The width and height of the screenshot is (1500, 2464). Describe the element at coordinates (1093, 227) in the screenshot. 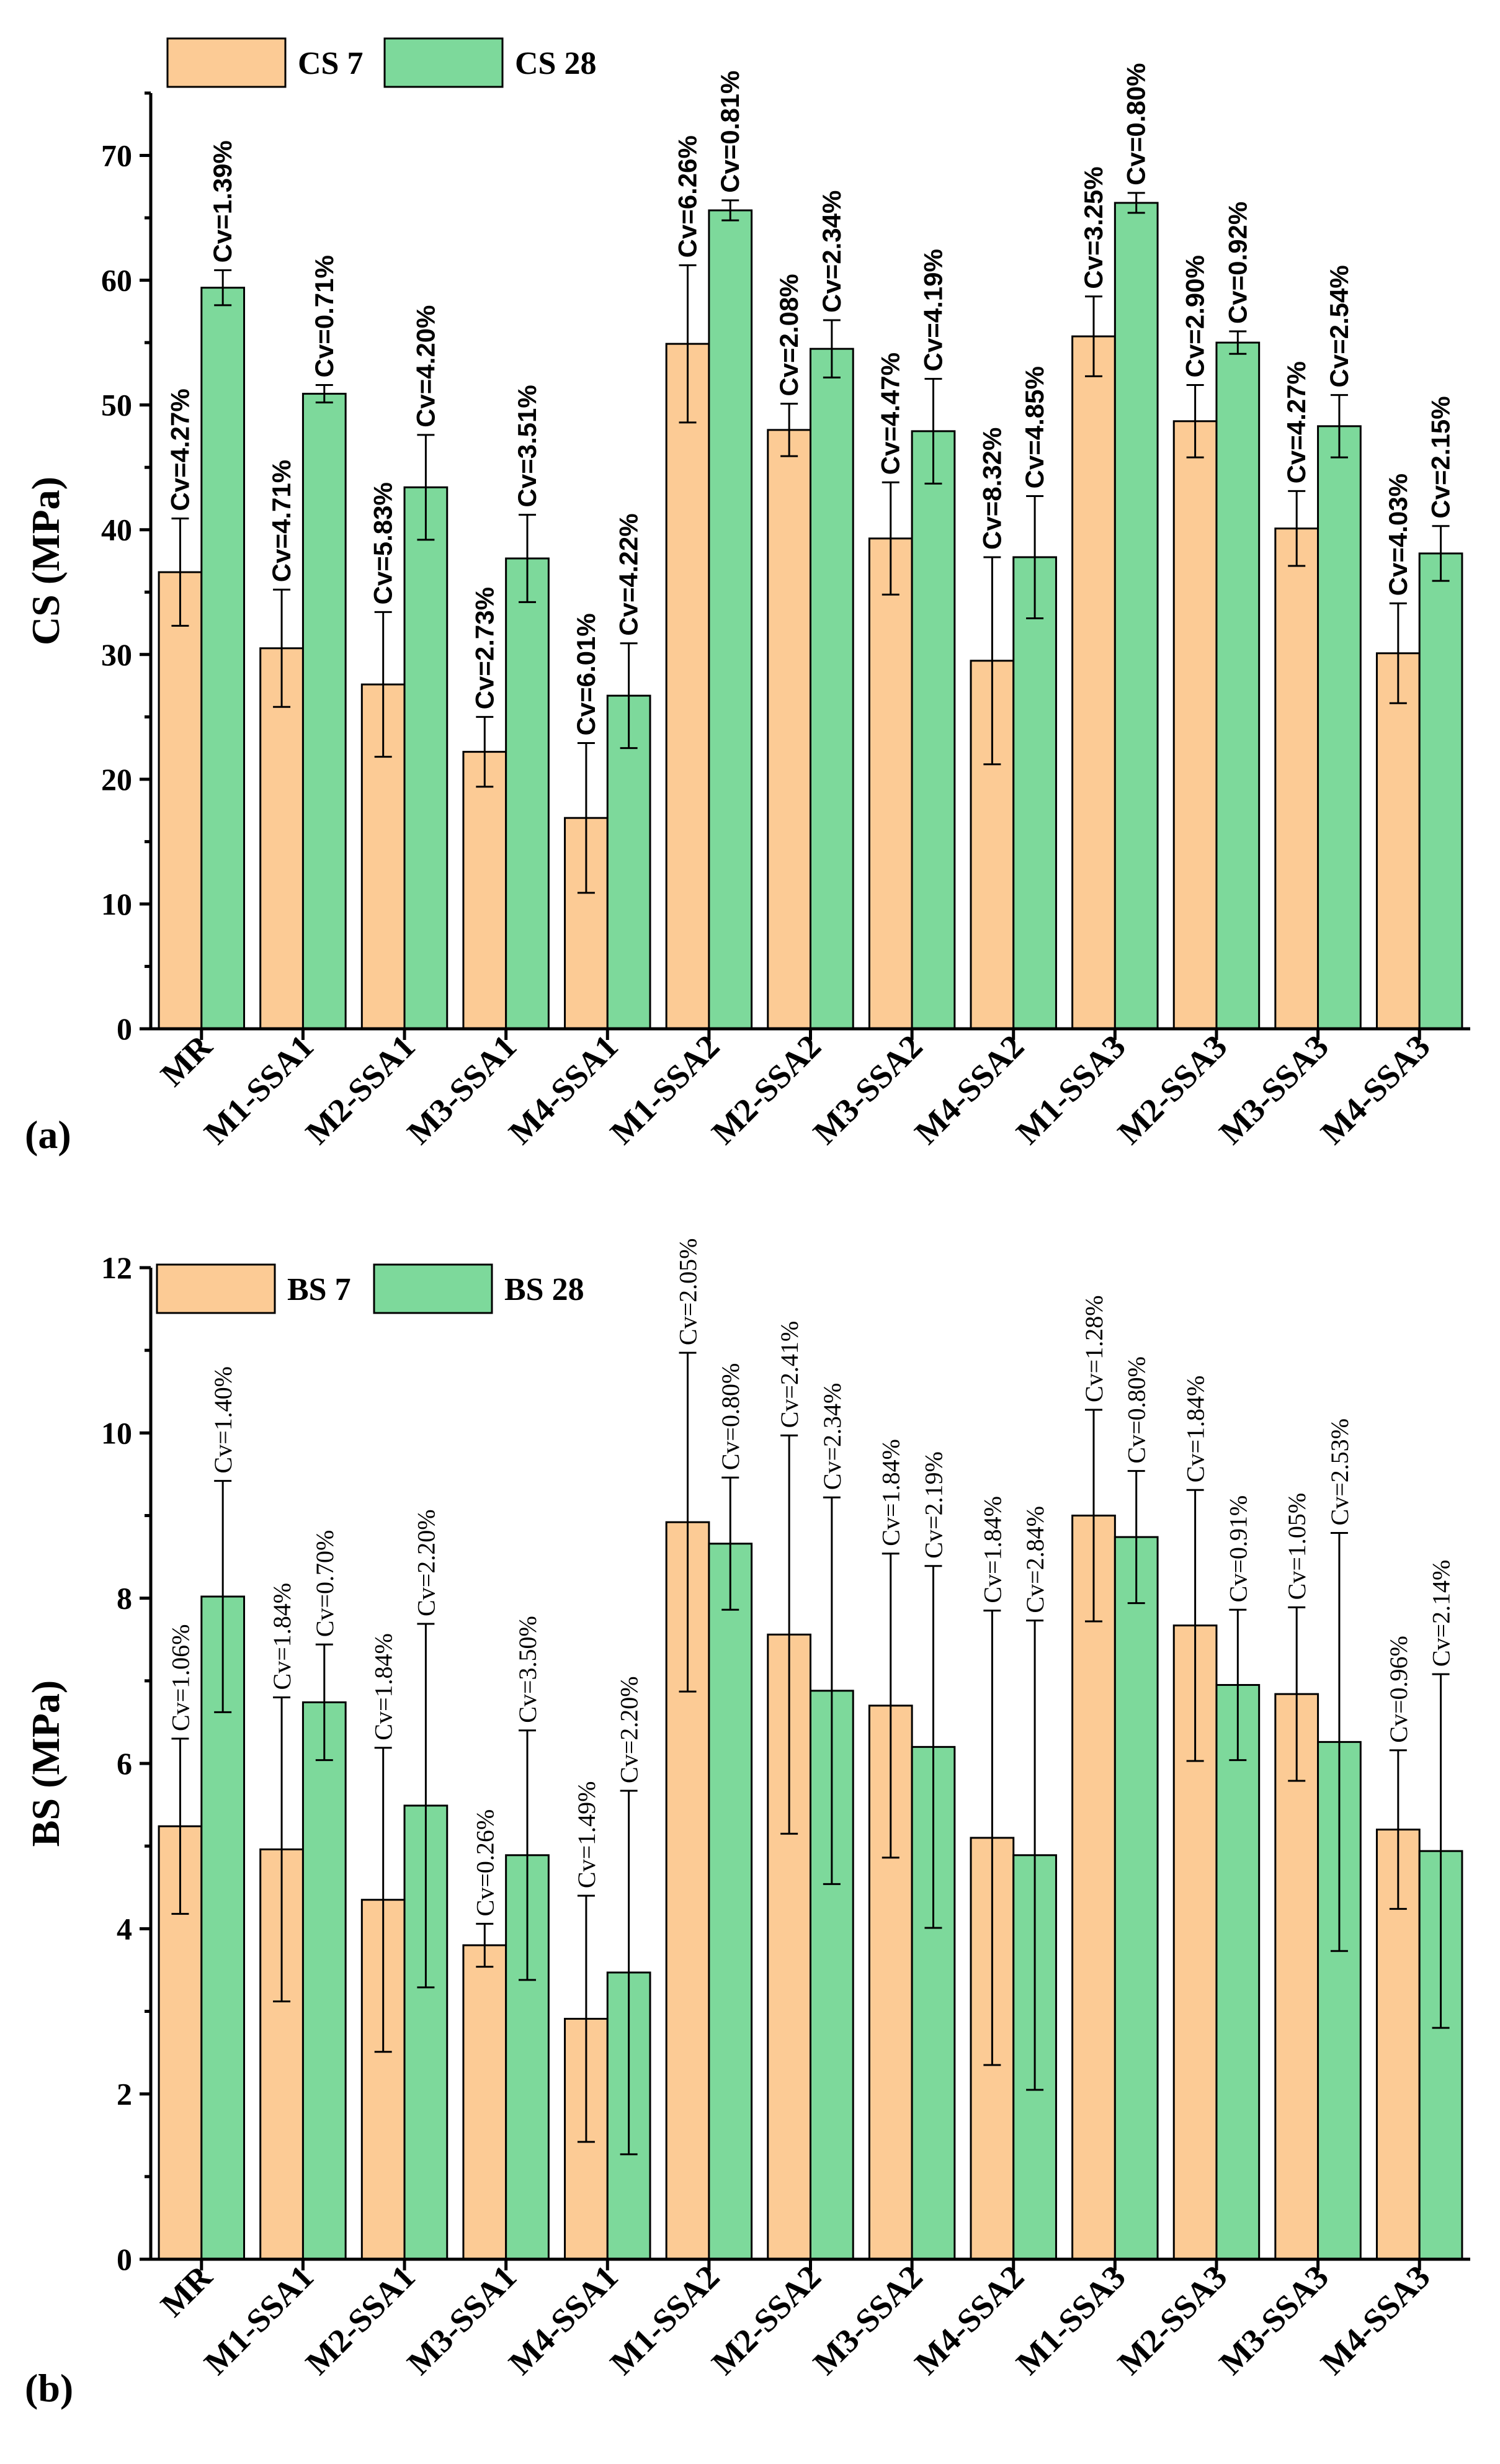

I see `cv-label: Cv=3.25%` at that location.